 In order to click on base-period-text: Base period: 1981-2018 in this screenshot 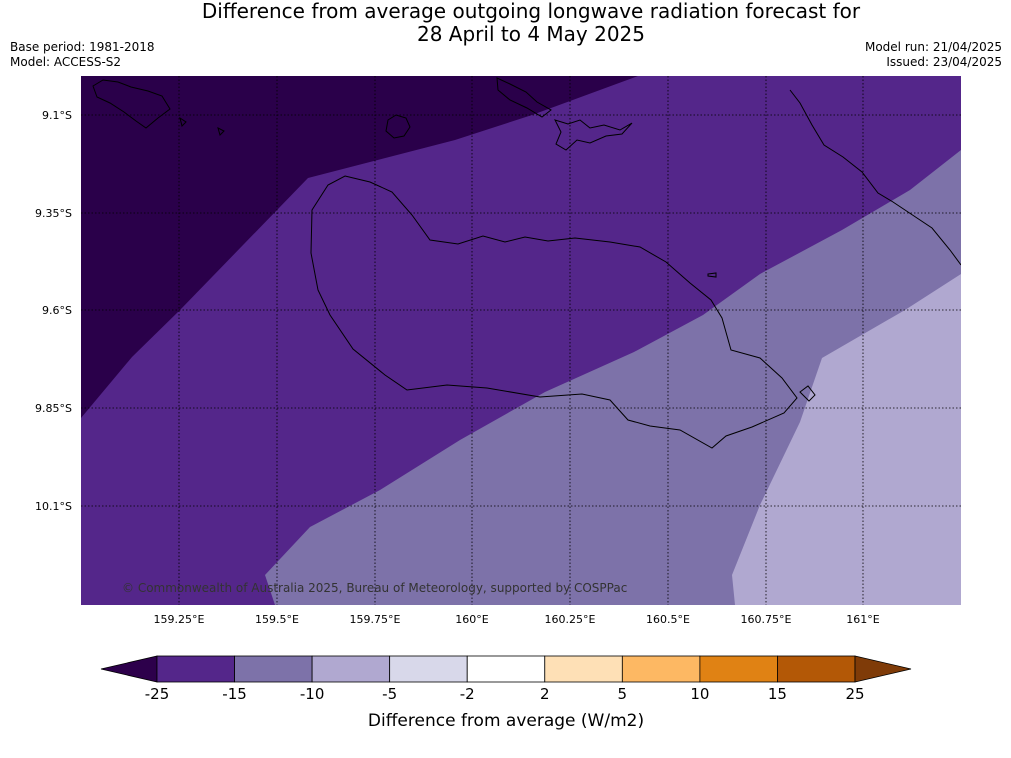, I will do `click(82, 47)`.